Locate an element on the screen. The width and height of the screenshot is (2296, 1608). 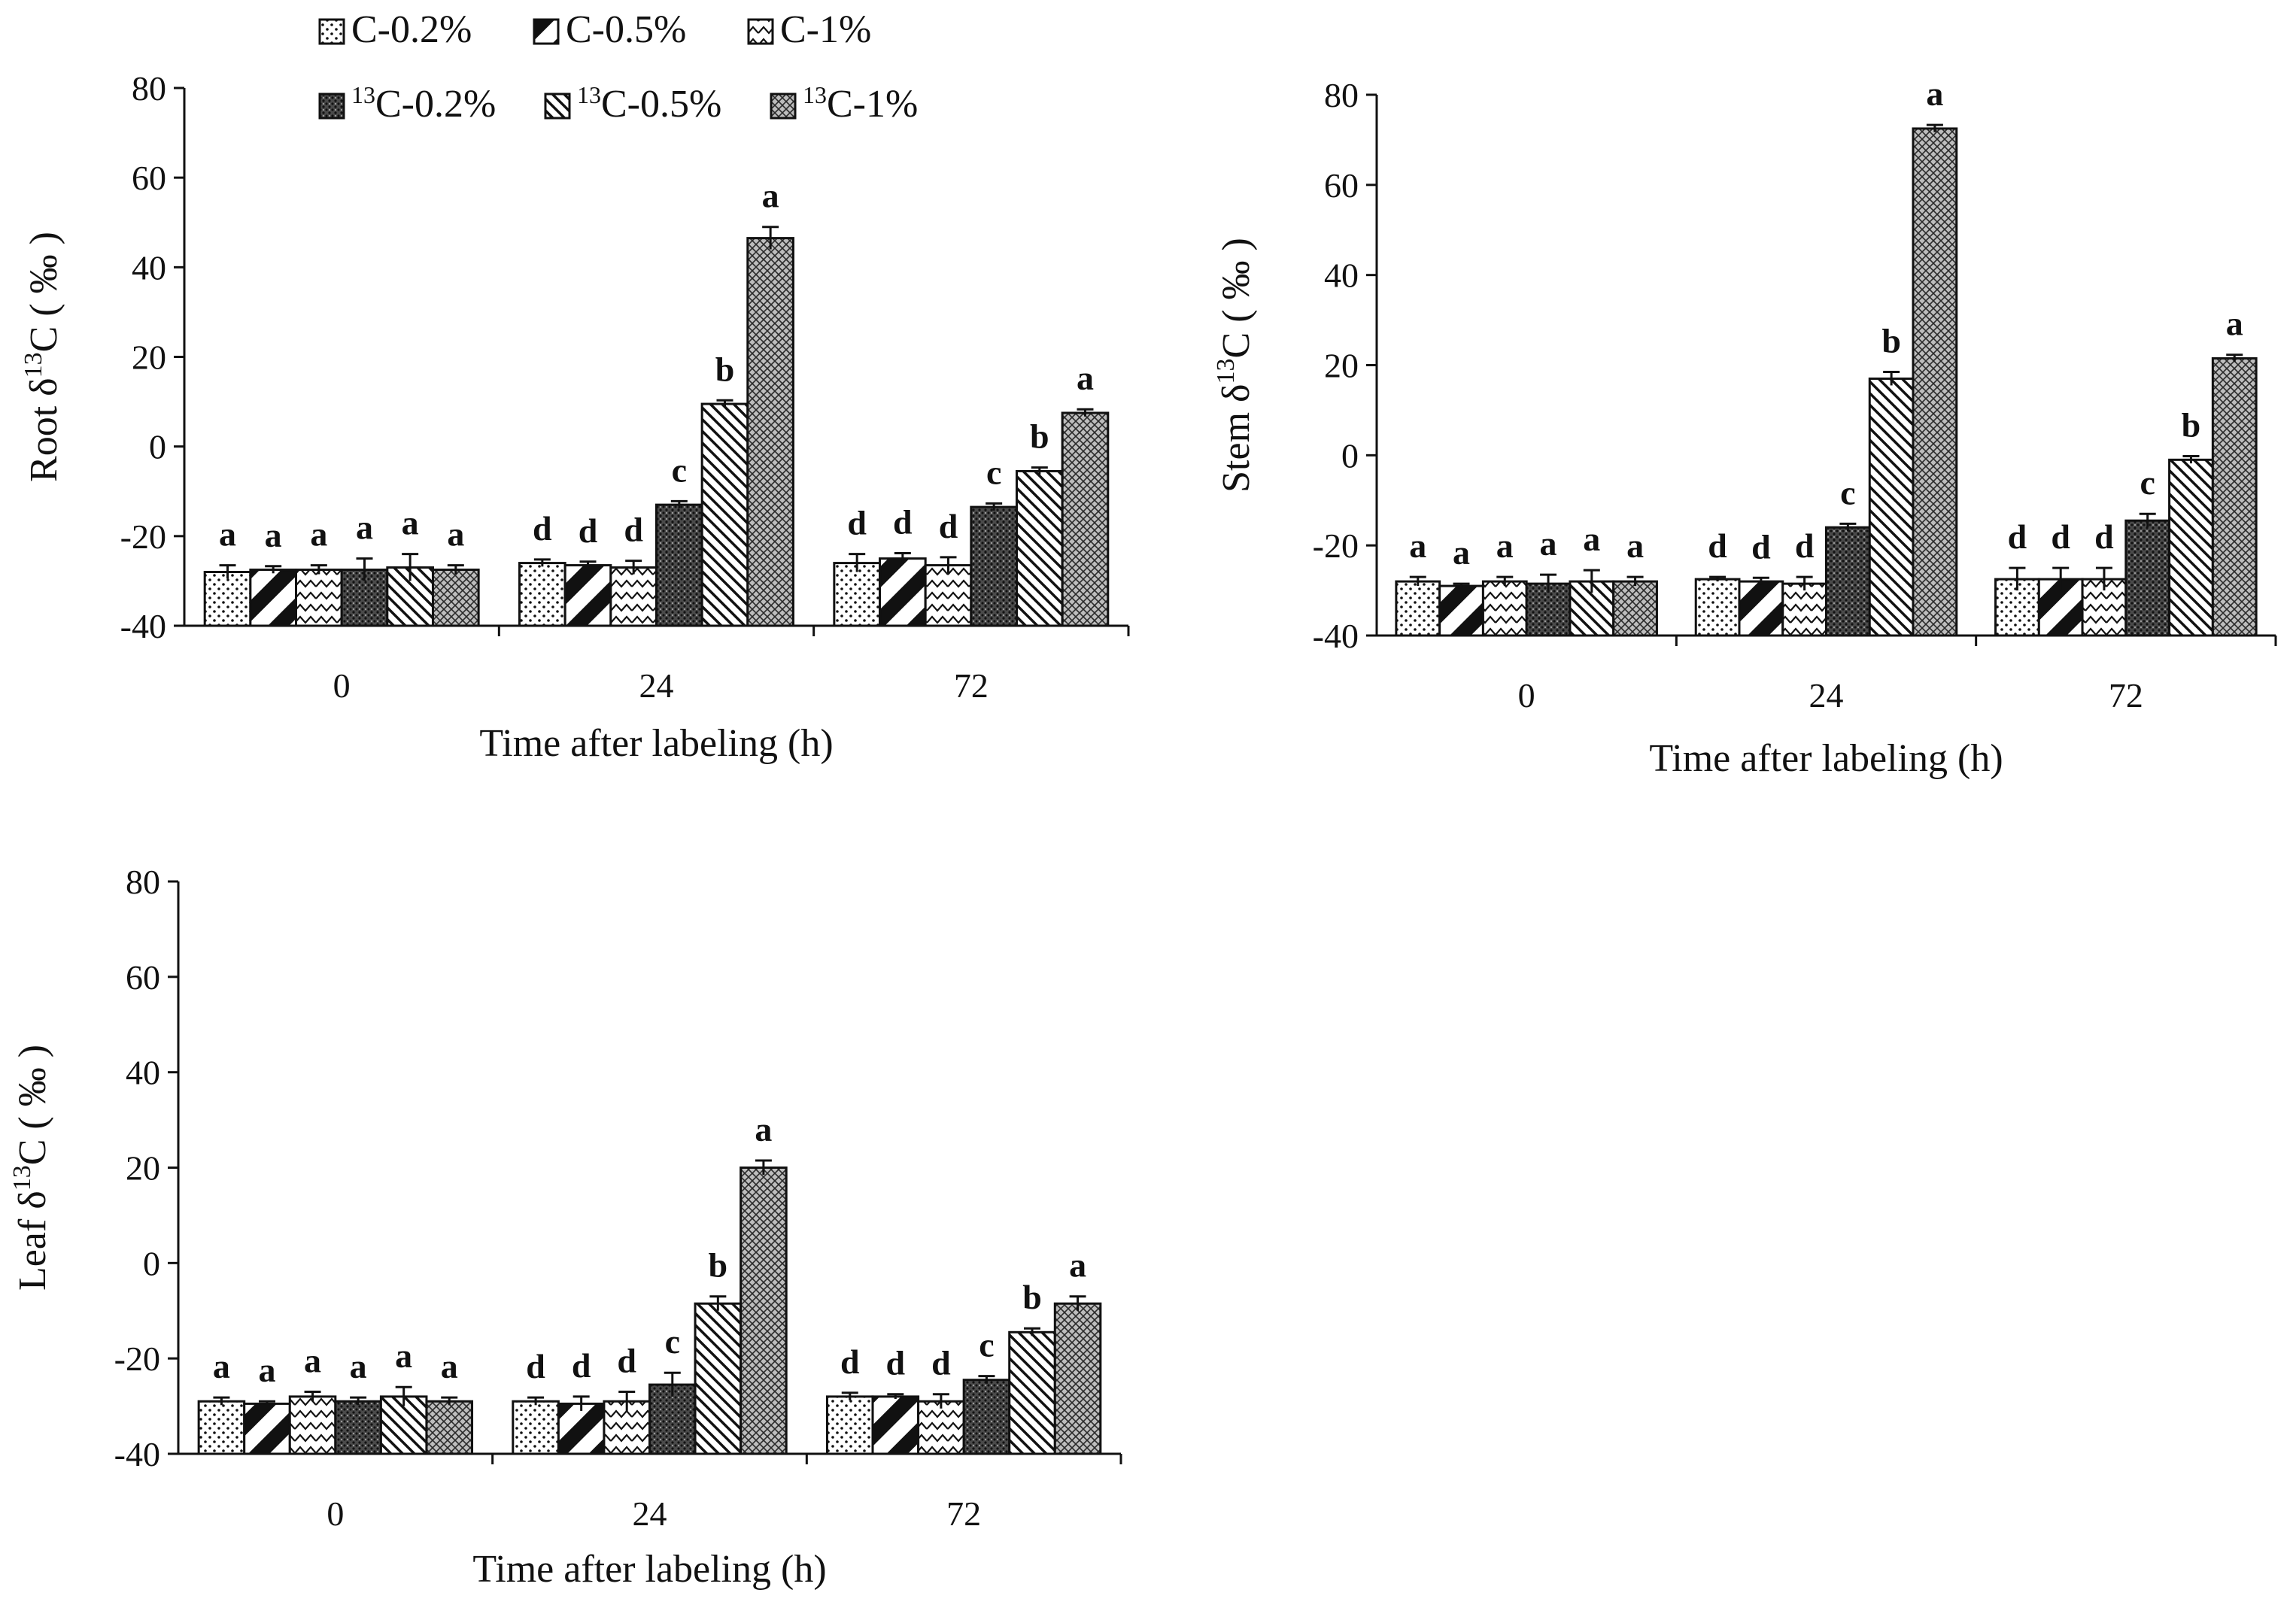
y-tick-label-leaf: -20 is located at coordinates (137, 1359).